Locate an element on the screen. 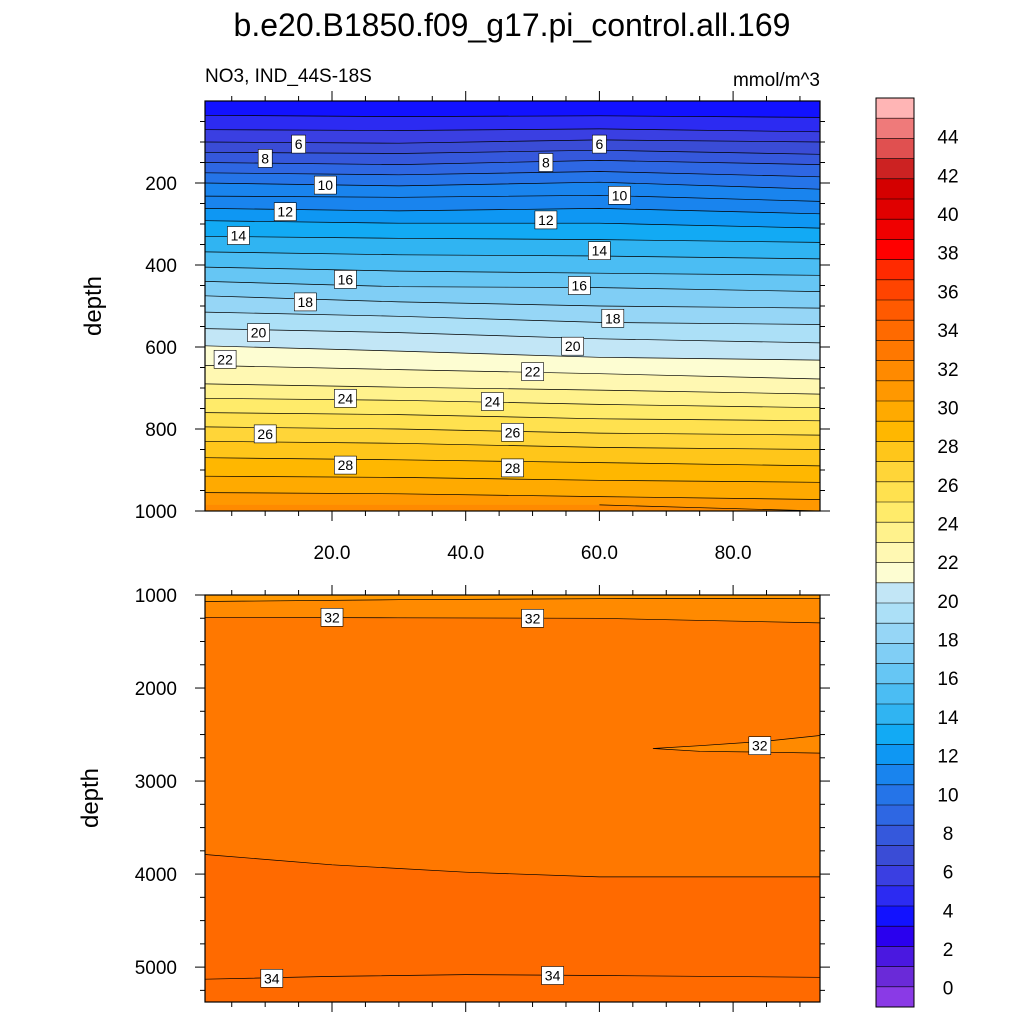  x-tick-label-top-3: 80.0 is located at coordinates (733, 553).